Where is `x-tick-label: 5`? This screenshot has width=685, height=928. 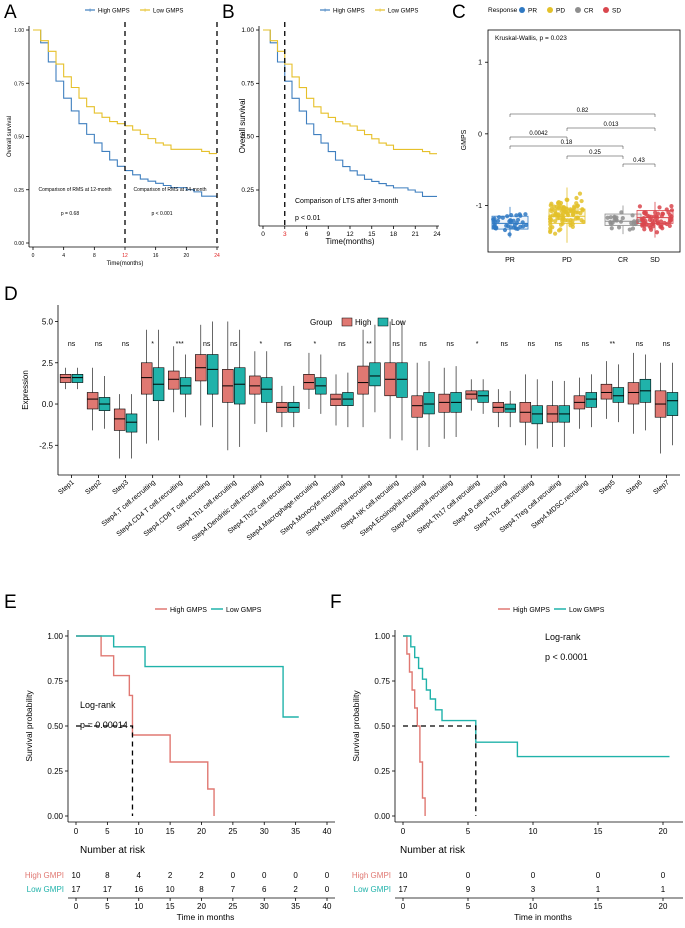
x-tick-label: 5 is located at coordinates (107, 831).